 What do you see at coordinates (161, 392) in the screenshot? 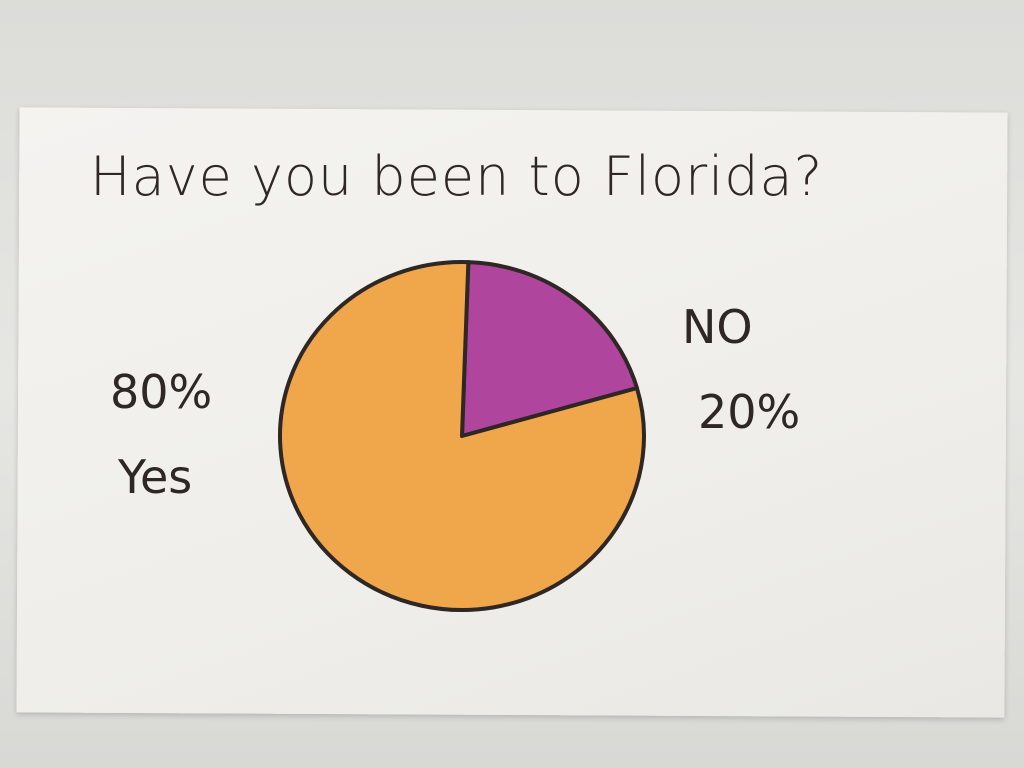
I see `yes-percent-label: 80%` at bounding box center [161, 392].